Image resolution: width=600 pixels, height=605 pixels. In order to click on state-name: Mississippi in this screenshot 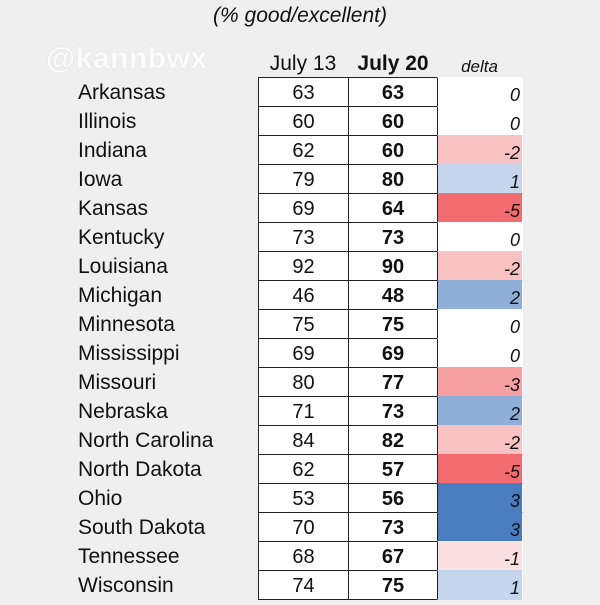, I will do `click(129, 353)`.